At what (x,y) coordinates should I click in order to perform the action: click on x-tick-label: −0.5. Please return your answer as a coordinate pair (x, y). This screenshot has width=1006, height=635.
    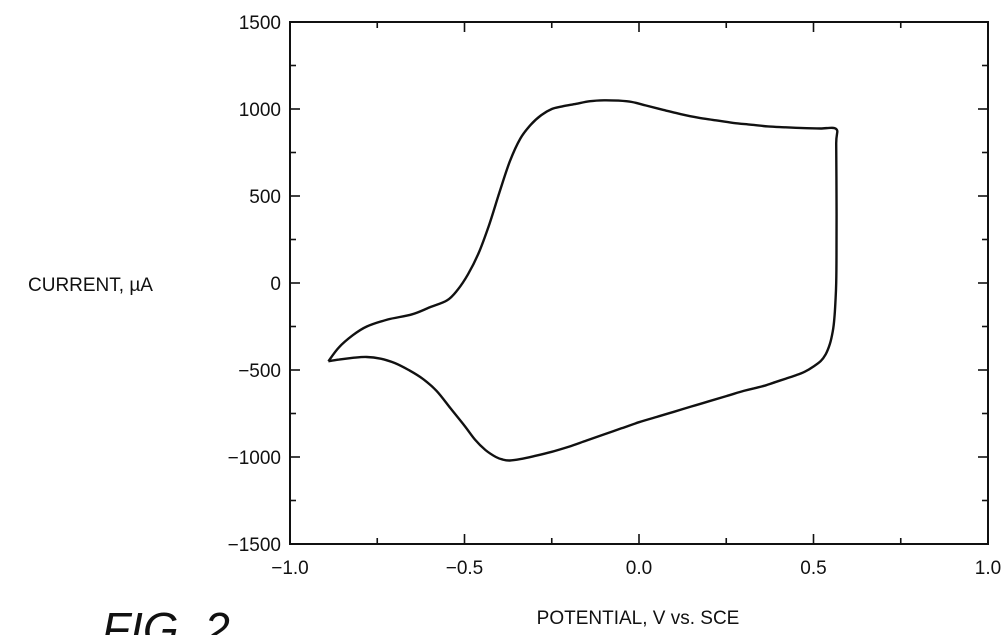
    Looking at the image, I should click on (465, 568).